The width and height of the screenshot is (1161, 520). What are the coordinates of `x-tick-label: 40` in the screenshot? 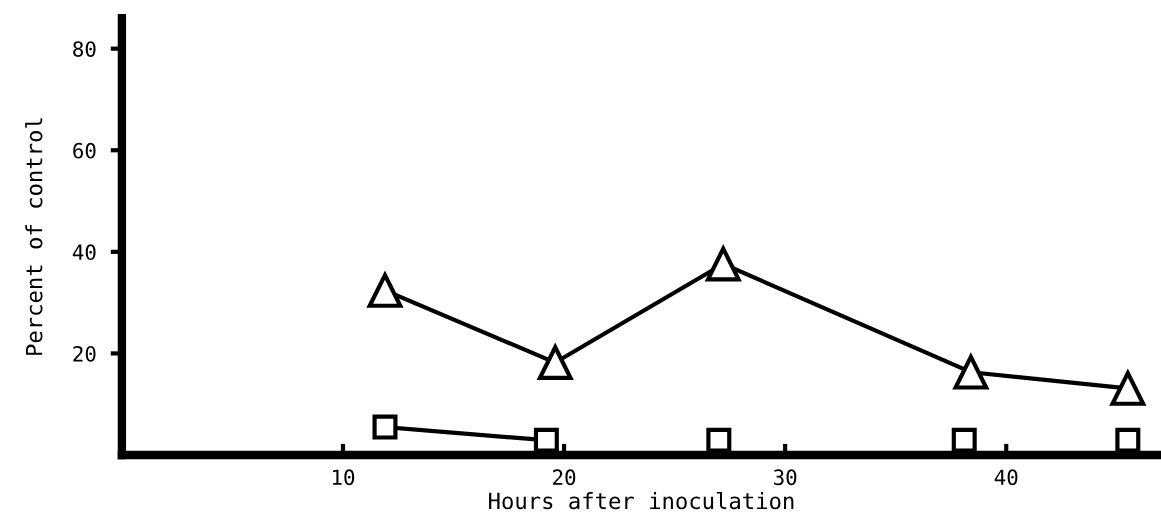 It's located at (1006, 477).